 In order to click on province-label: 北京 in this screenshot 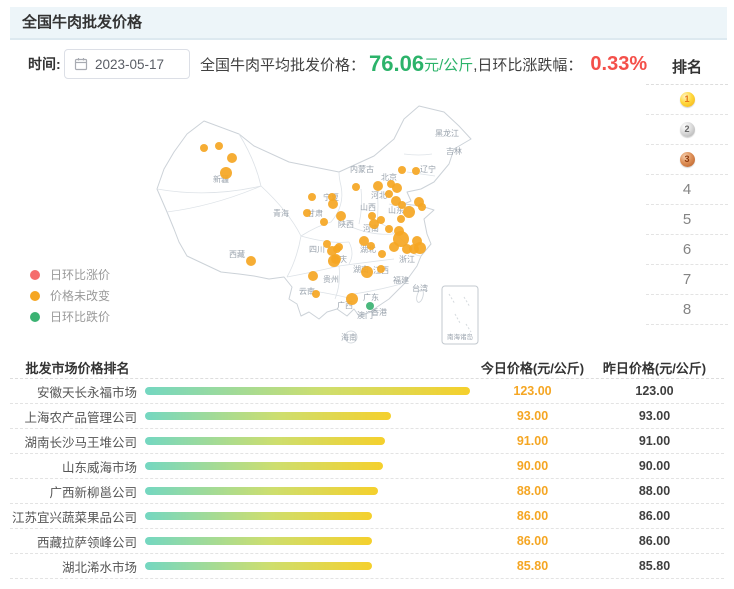, I will do `click(389, 177)`.